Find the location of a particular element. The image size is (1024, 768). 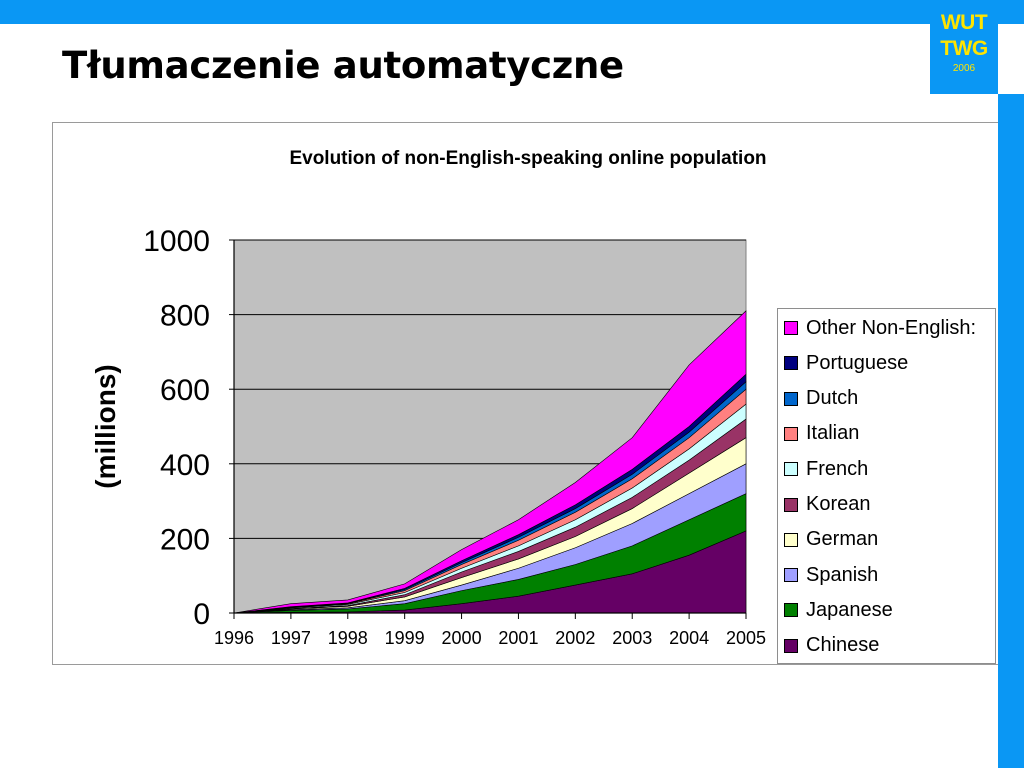

legend-label-chinese: Chinese is located at coordinates (843, 645).